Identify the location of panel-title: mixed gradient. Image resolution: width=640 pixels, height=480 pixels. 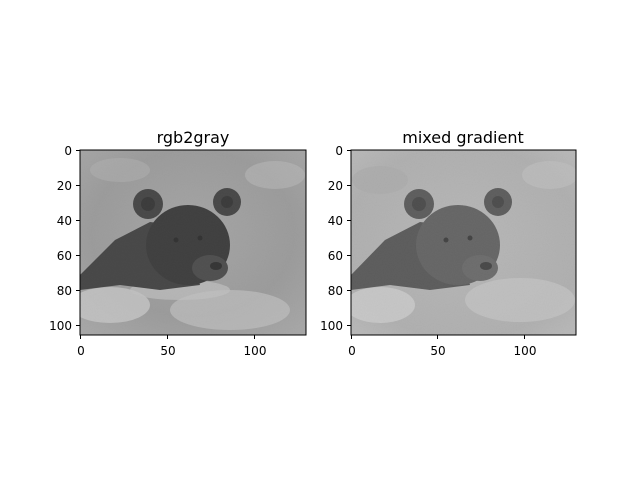
(463, 137).